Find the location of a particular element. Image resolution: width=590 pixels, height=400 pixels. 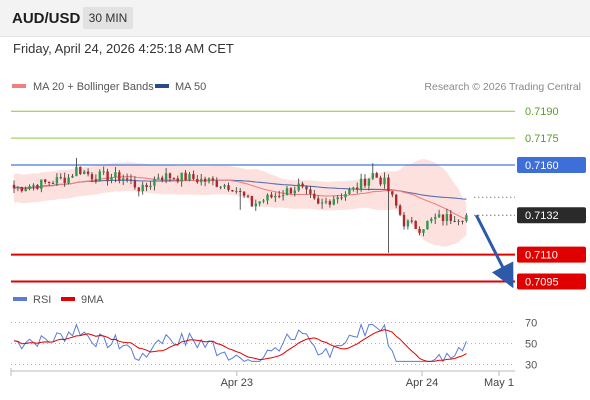

level-label-2: 0.7160 is located at coordinates (542, 166).